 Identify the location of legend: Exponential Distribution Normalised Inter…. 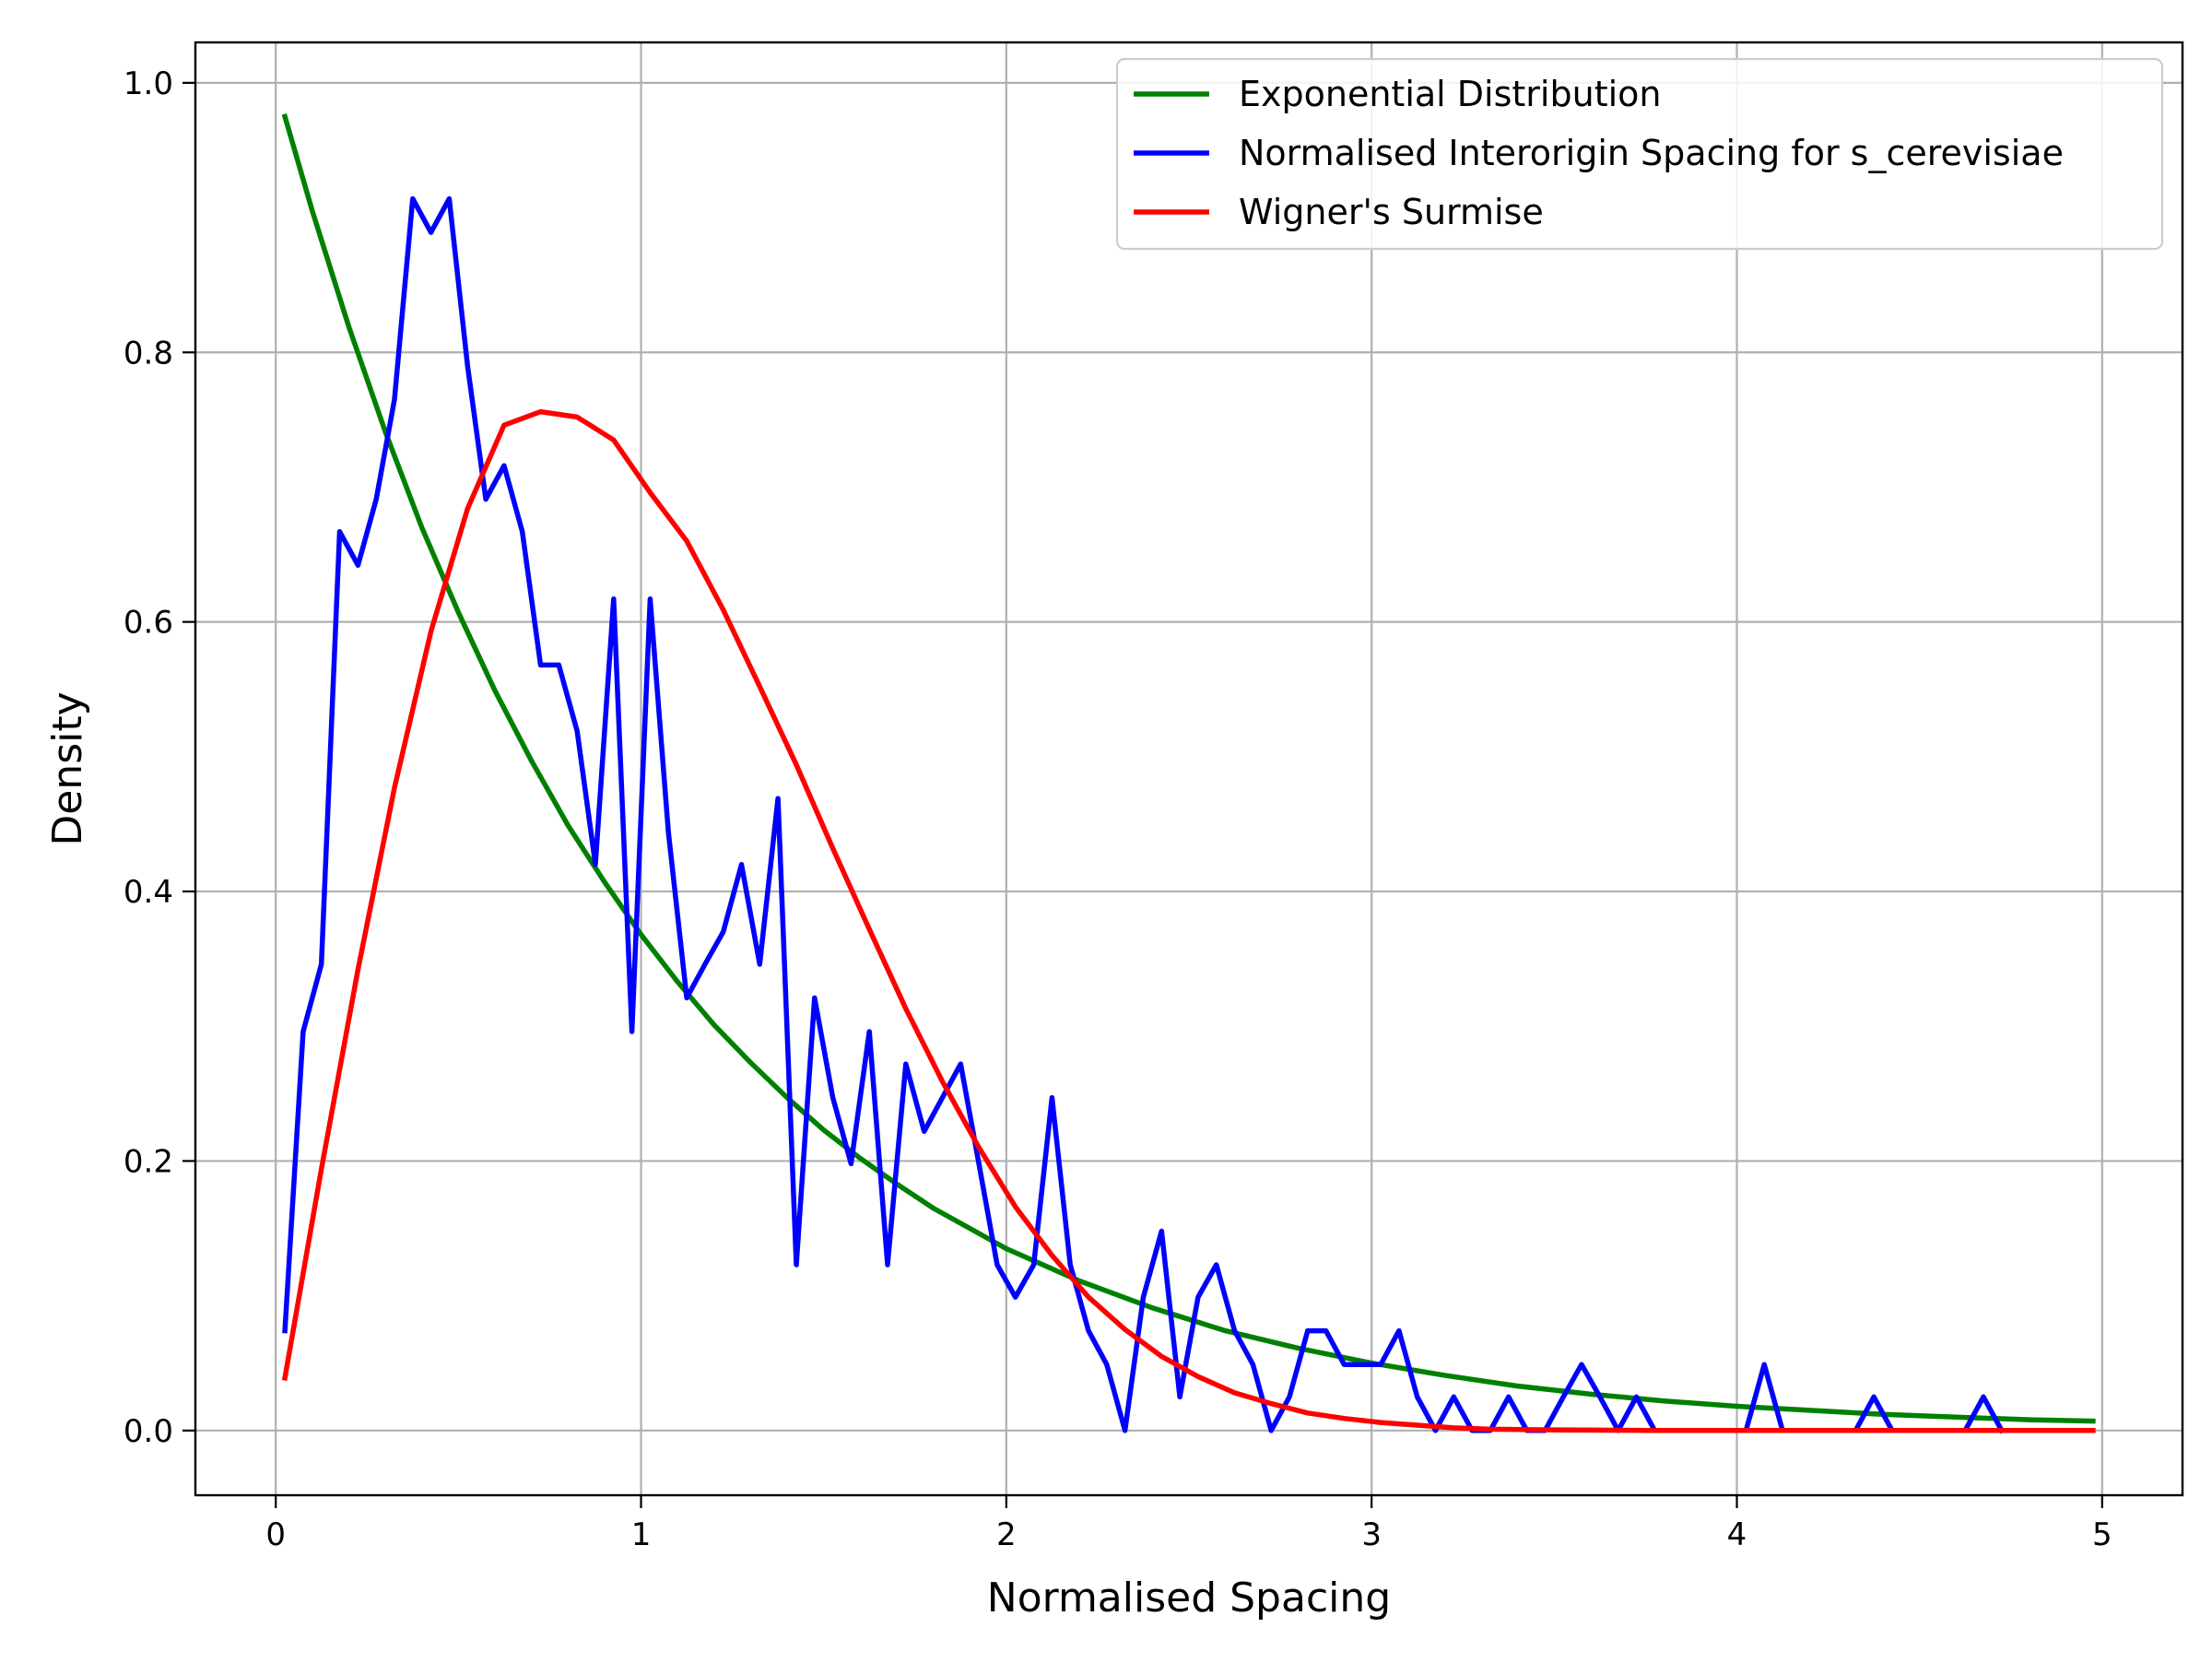
(1639, 154).